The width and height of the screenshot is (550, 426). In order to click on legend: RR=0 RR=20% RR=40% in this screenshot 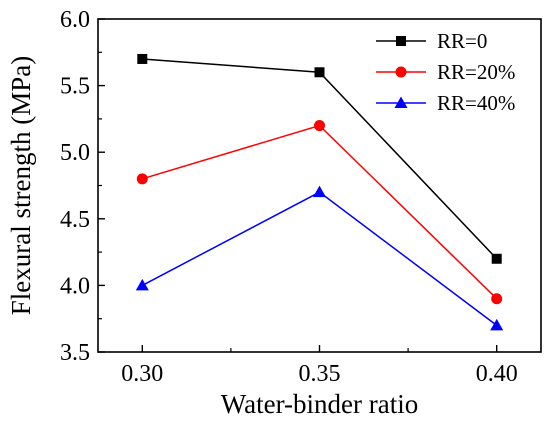, I will do `click(445, 72)`.